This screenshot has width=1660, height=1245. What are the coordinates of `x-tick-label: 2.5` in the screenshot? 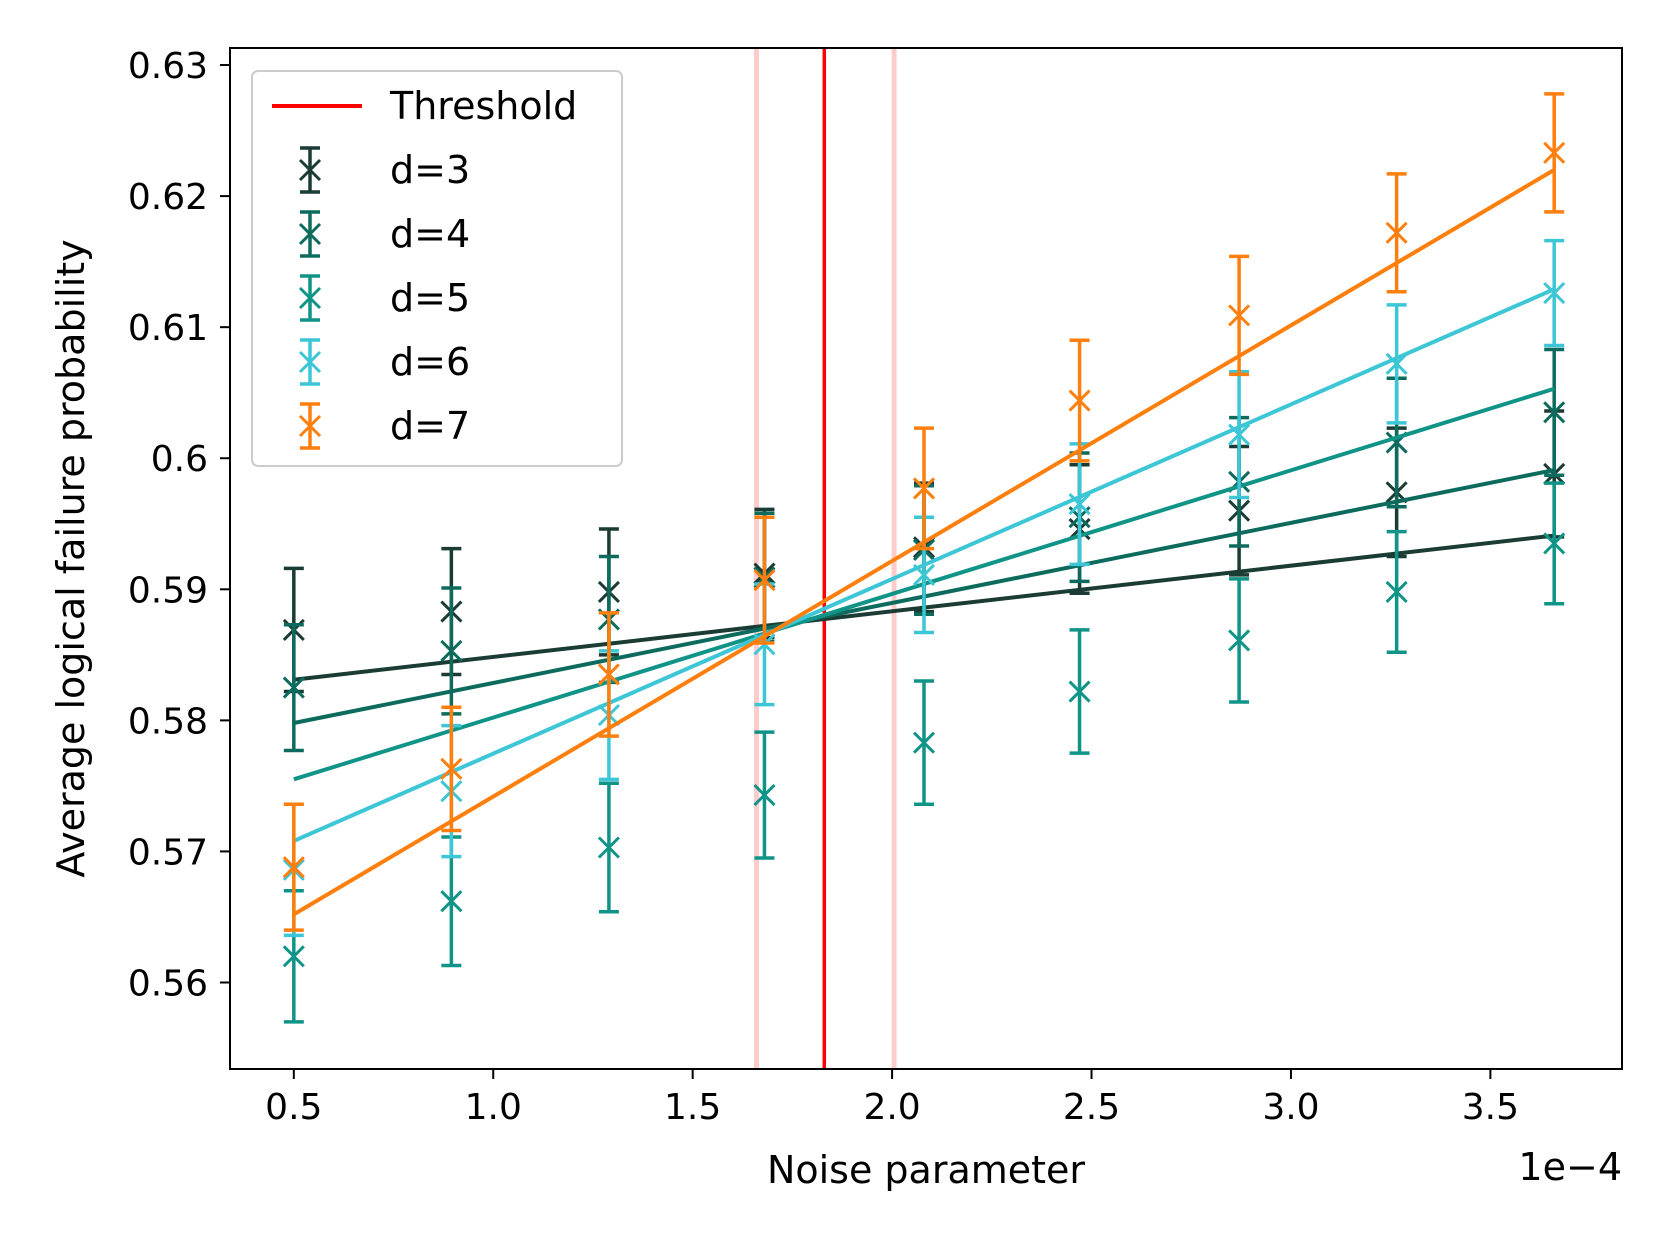 It's located at (1091, 1107).